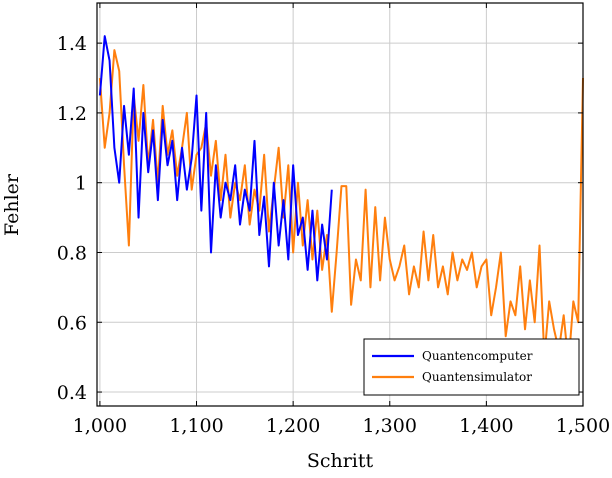 The width and height of the screenshot is (612, 478). What do you see at coordinates (196, 426) in the screenshot?
I see `x-tick-label: 1,100` at bounding box center [196, 426].